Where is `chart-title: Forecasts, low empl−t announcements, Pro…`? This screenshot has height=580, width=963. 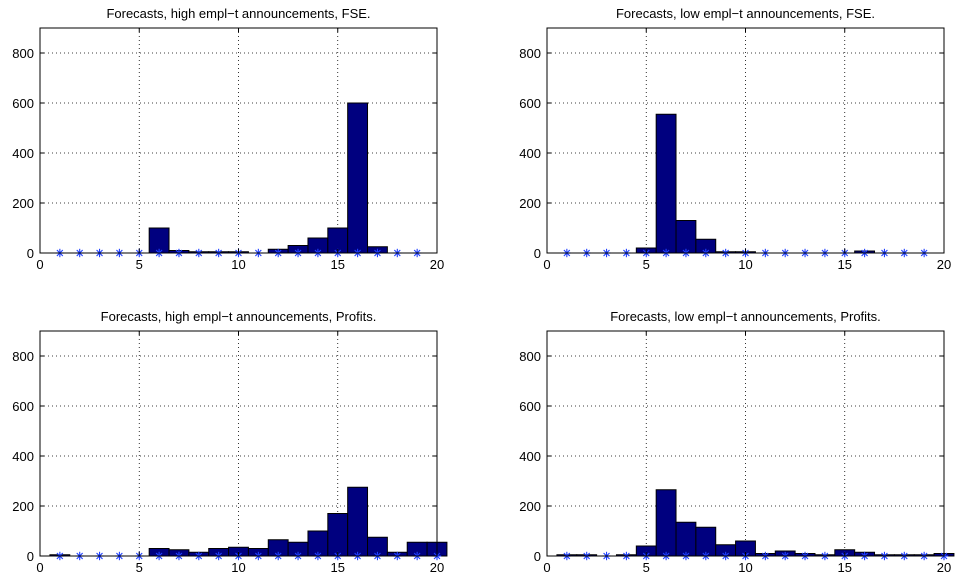 chart-title: Forecasts, low empl−t announcements, Pro… is located at coordinates (745, 316).